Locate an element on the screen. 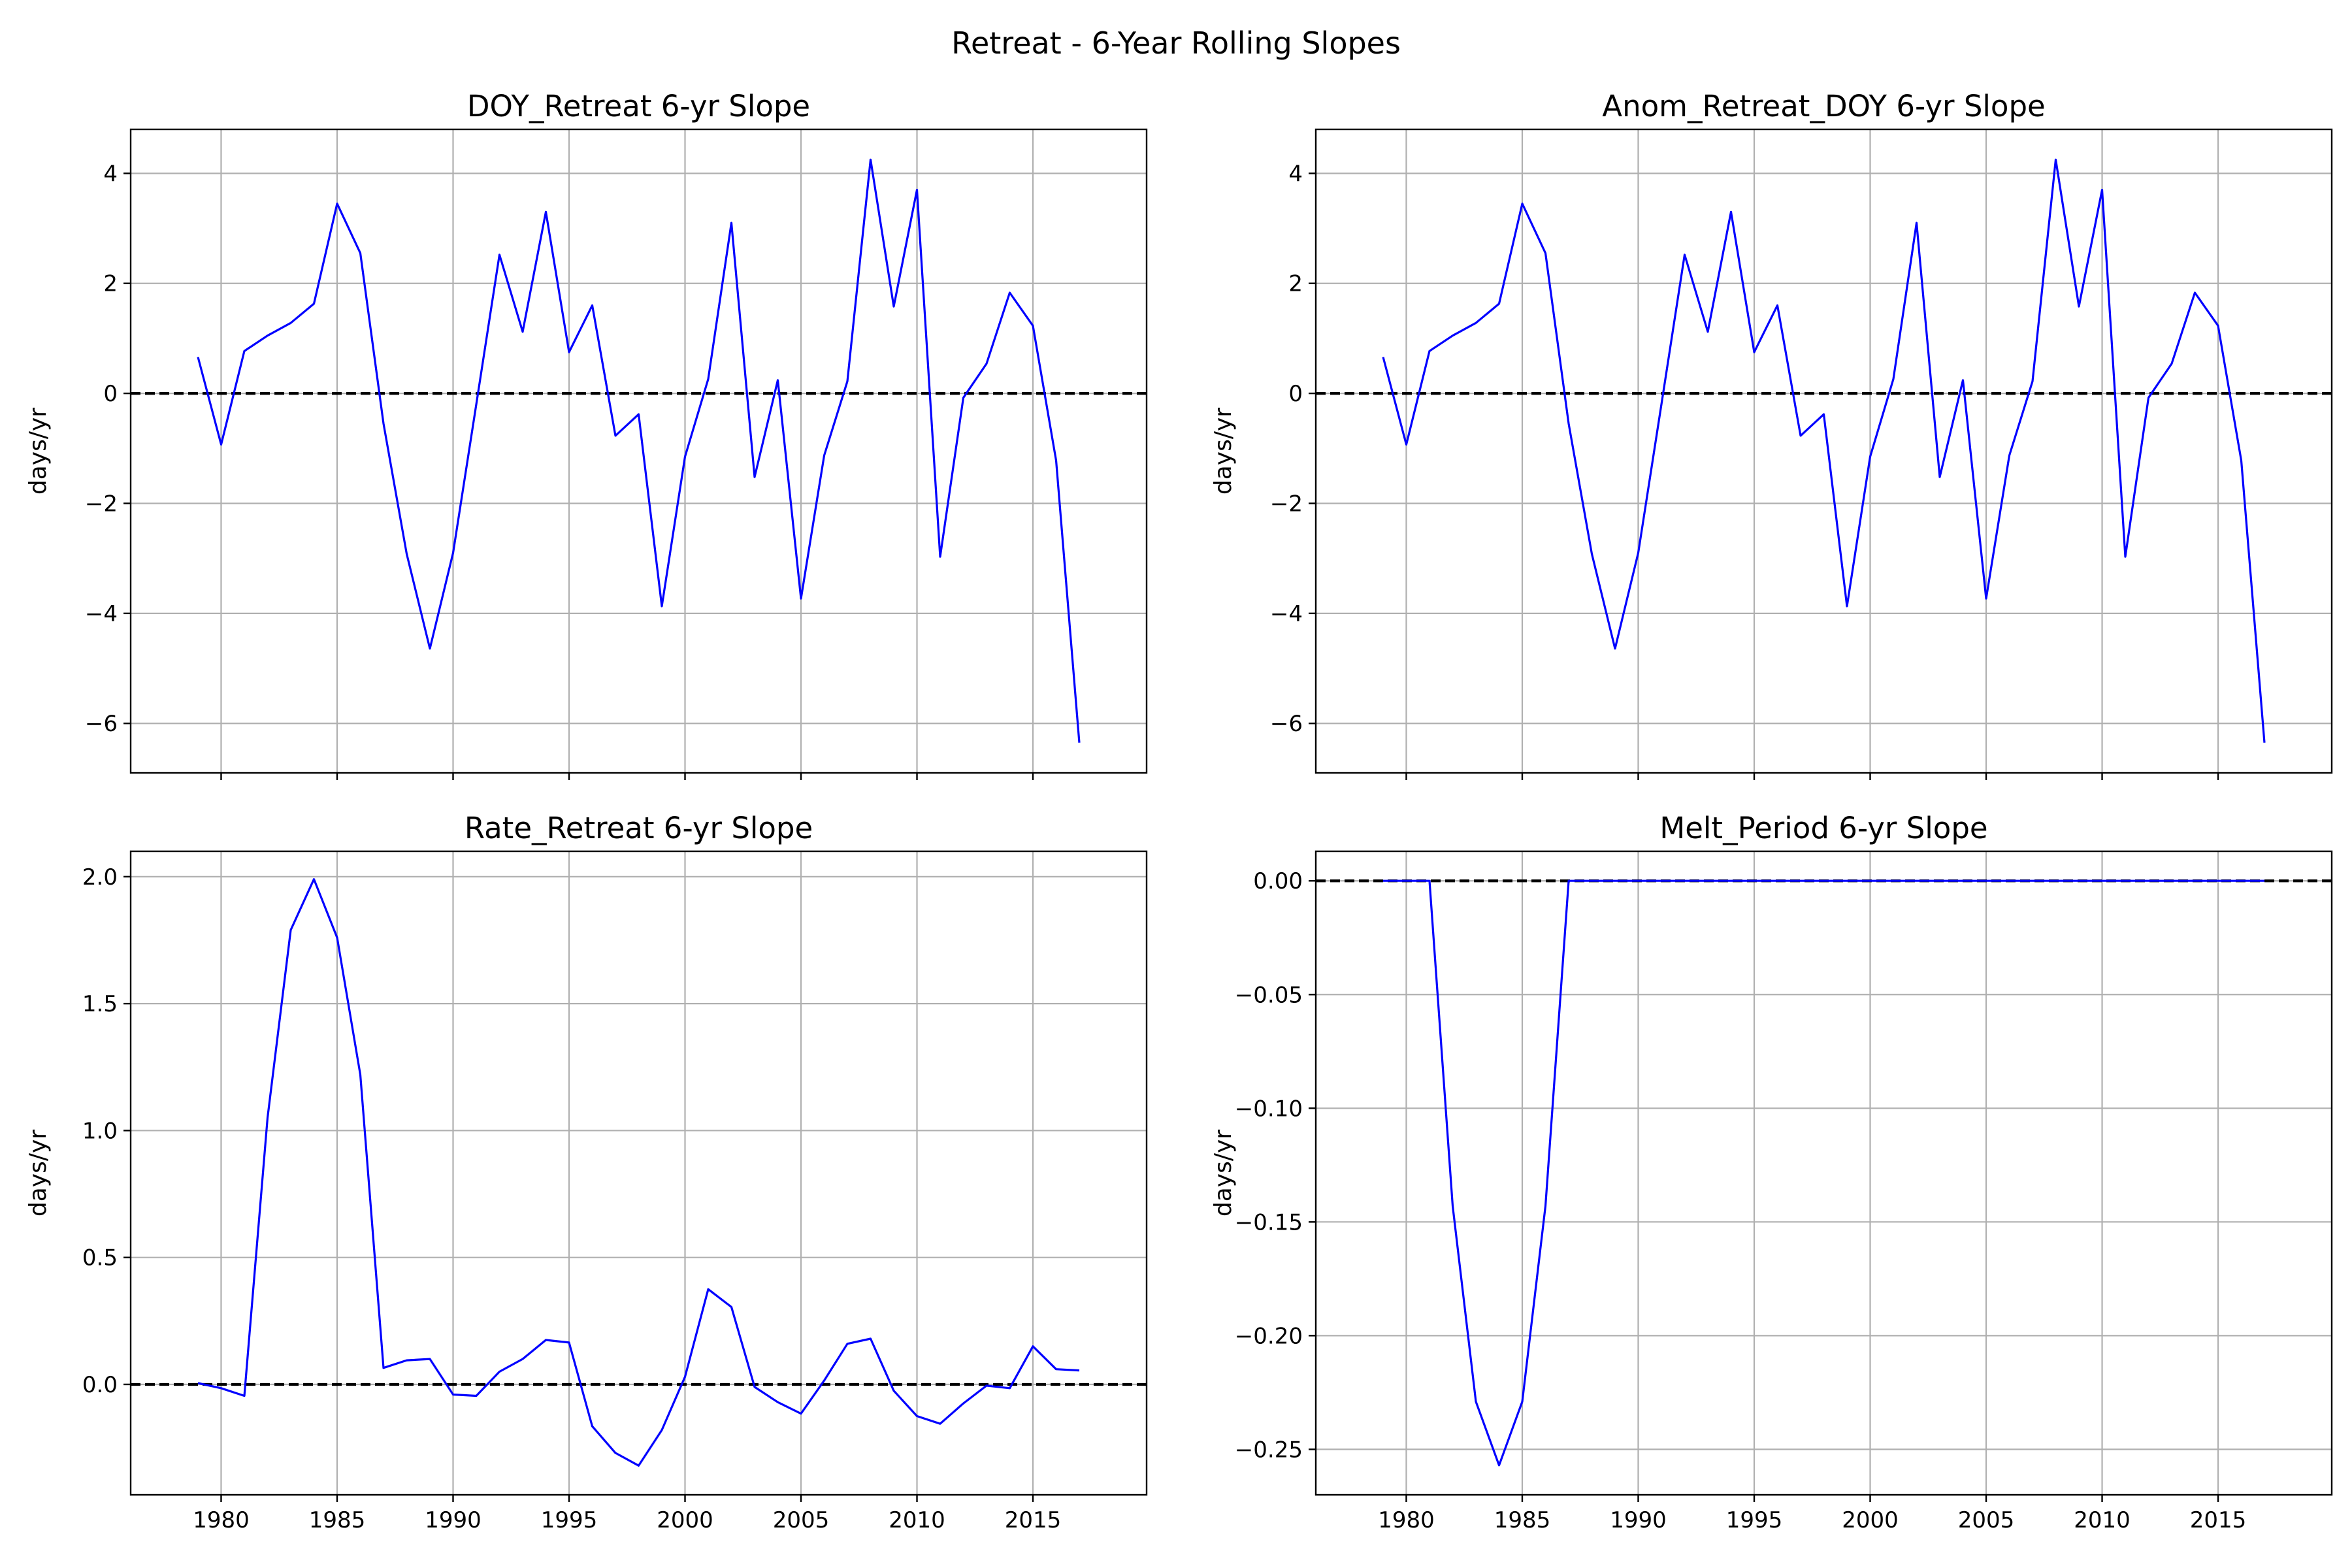  y-axis: 0.00 −0.05 −0.10 −0.15 −0.20 −0.25 is located at coordinates (1275, 1165).